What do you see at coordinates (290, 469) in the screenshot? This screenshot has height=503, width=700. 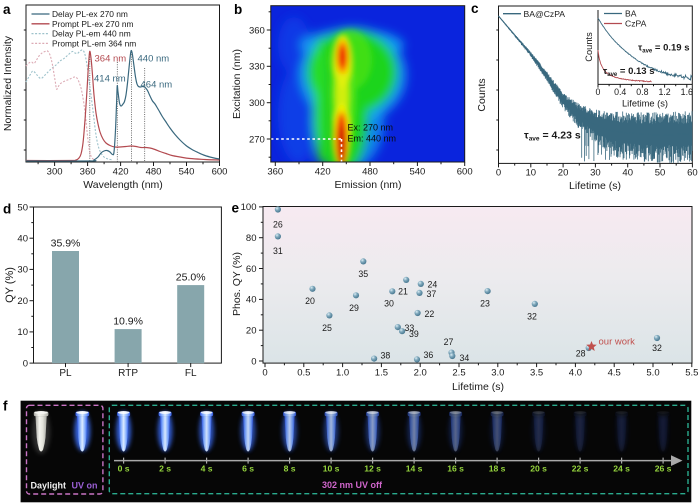 I see `svg-text: 8 s` at bounding box center [290, 469].